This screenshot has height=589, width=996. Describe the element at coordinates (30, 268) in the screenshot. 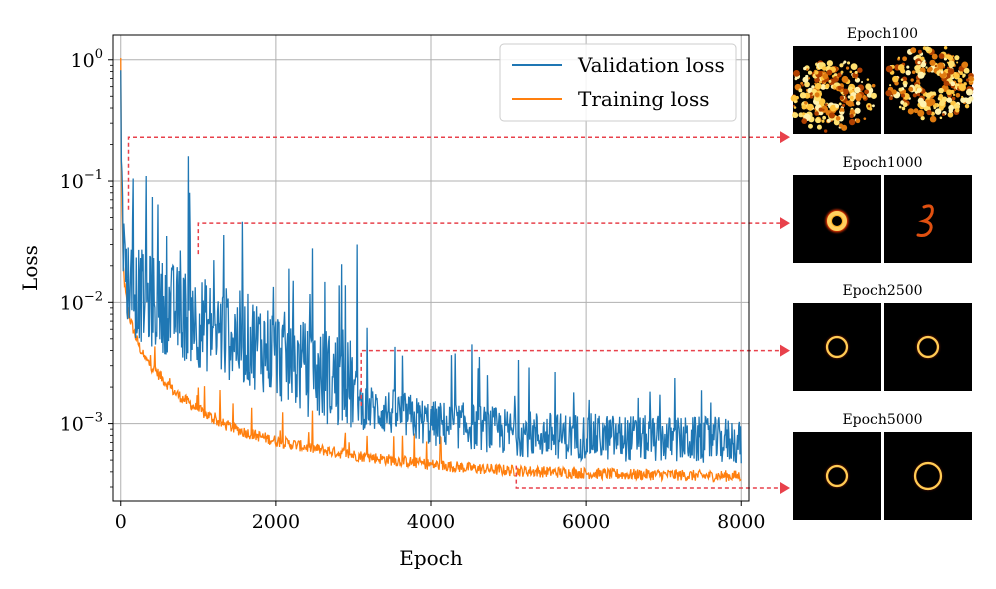

I see `y-axis-label: Loss` at that location.